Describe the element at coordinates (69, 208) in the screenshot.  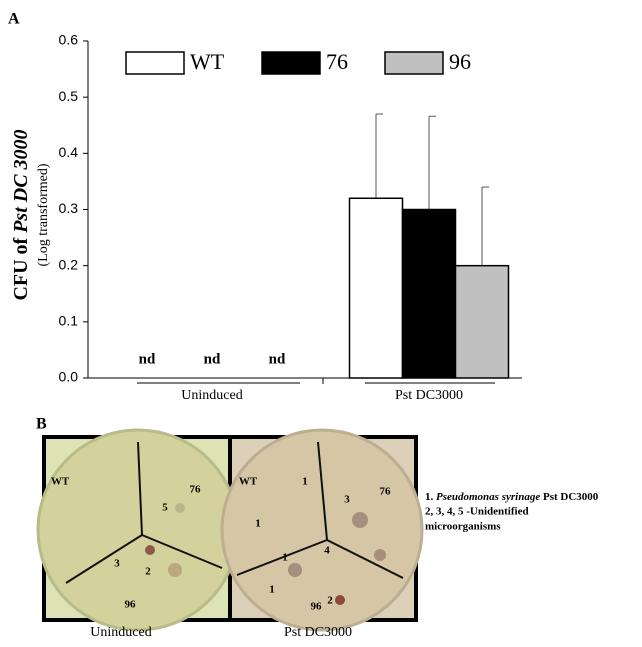
I see `y-tick-label: 0.3` at that location.